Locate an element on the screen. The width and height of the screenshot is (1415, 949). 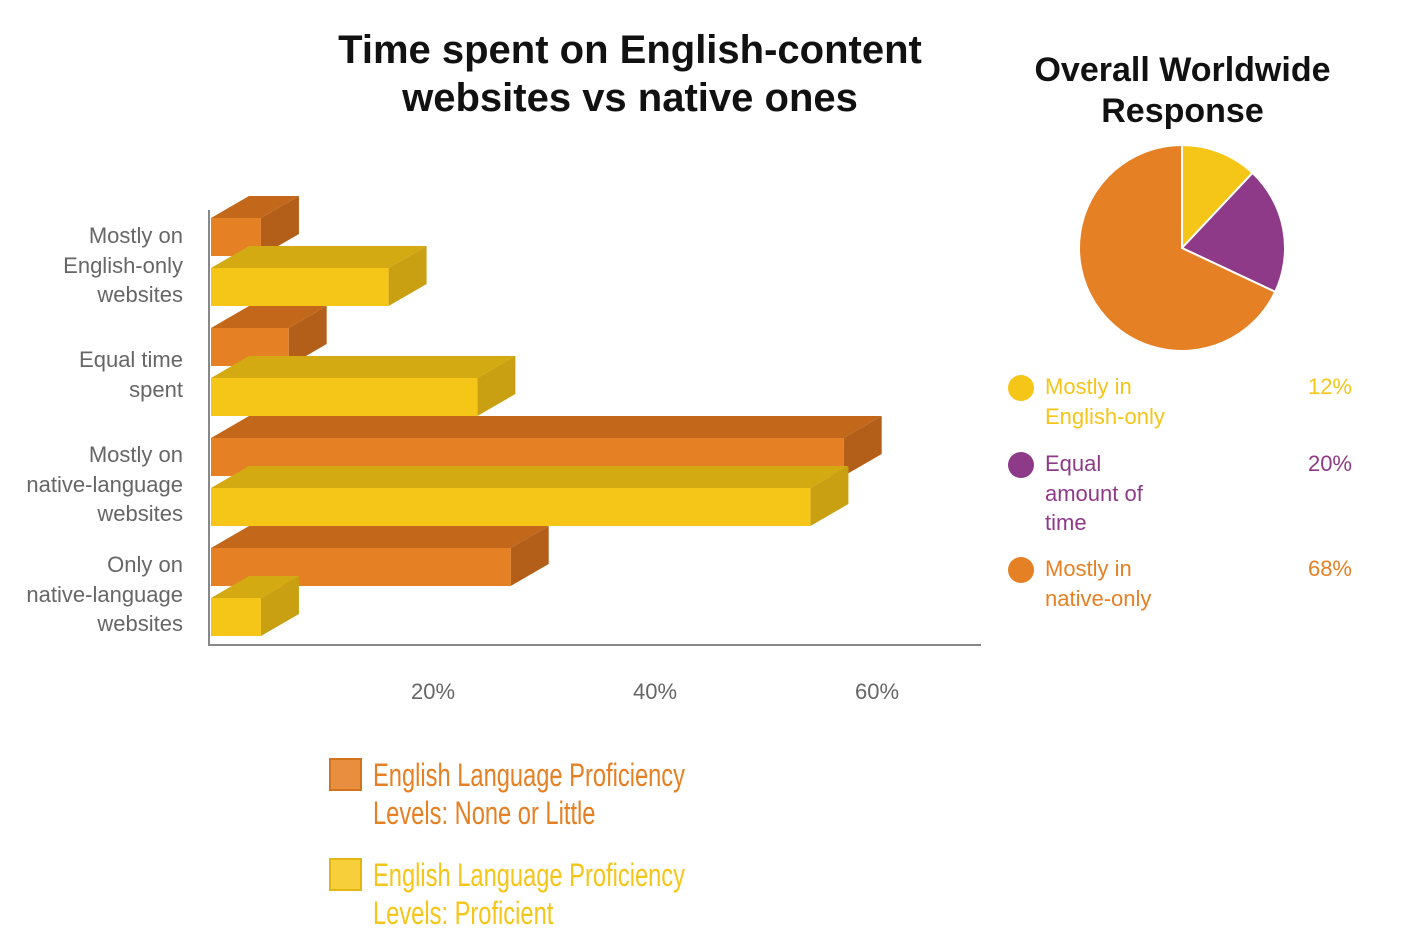
pie-legend-label-line: time is located at coordinates (1066, 522).